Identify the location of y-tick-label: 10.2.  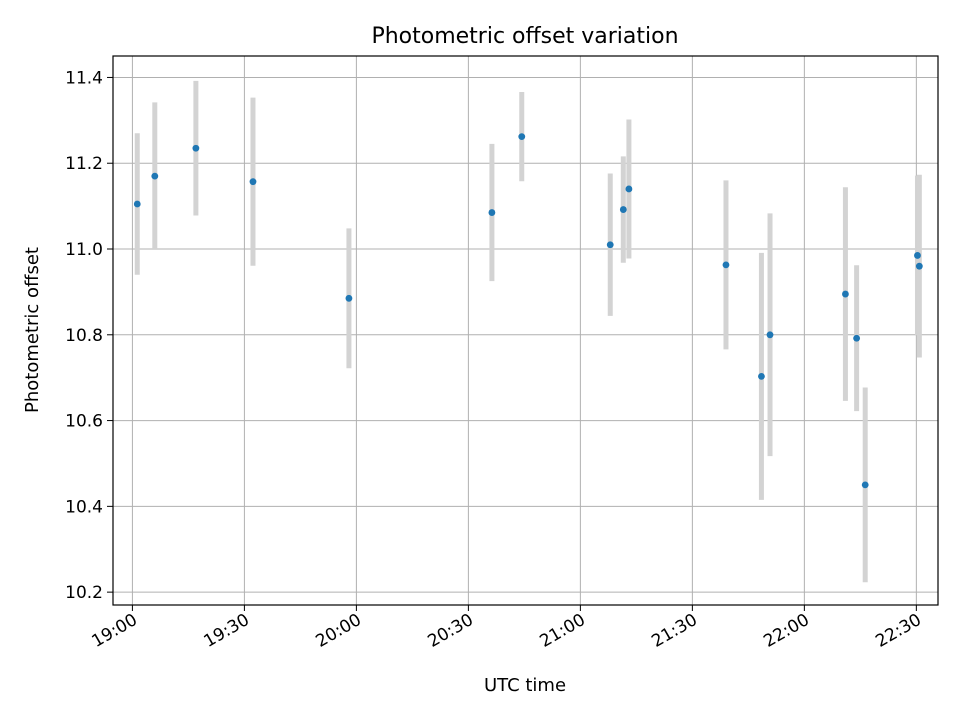
(84, 593).